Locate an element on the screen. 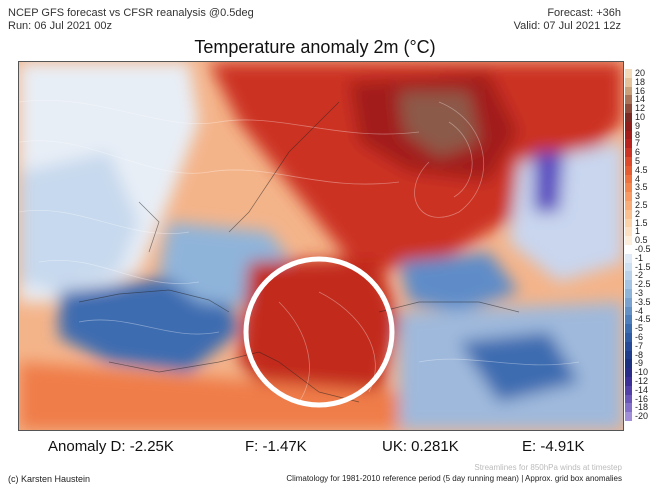 The height and width of the screenshot is (492, 664). header-right: Forecast: +36h Valid: 07 Jul 2021 12z is located at coordinates (567, 20).